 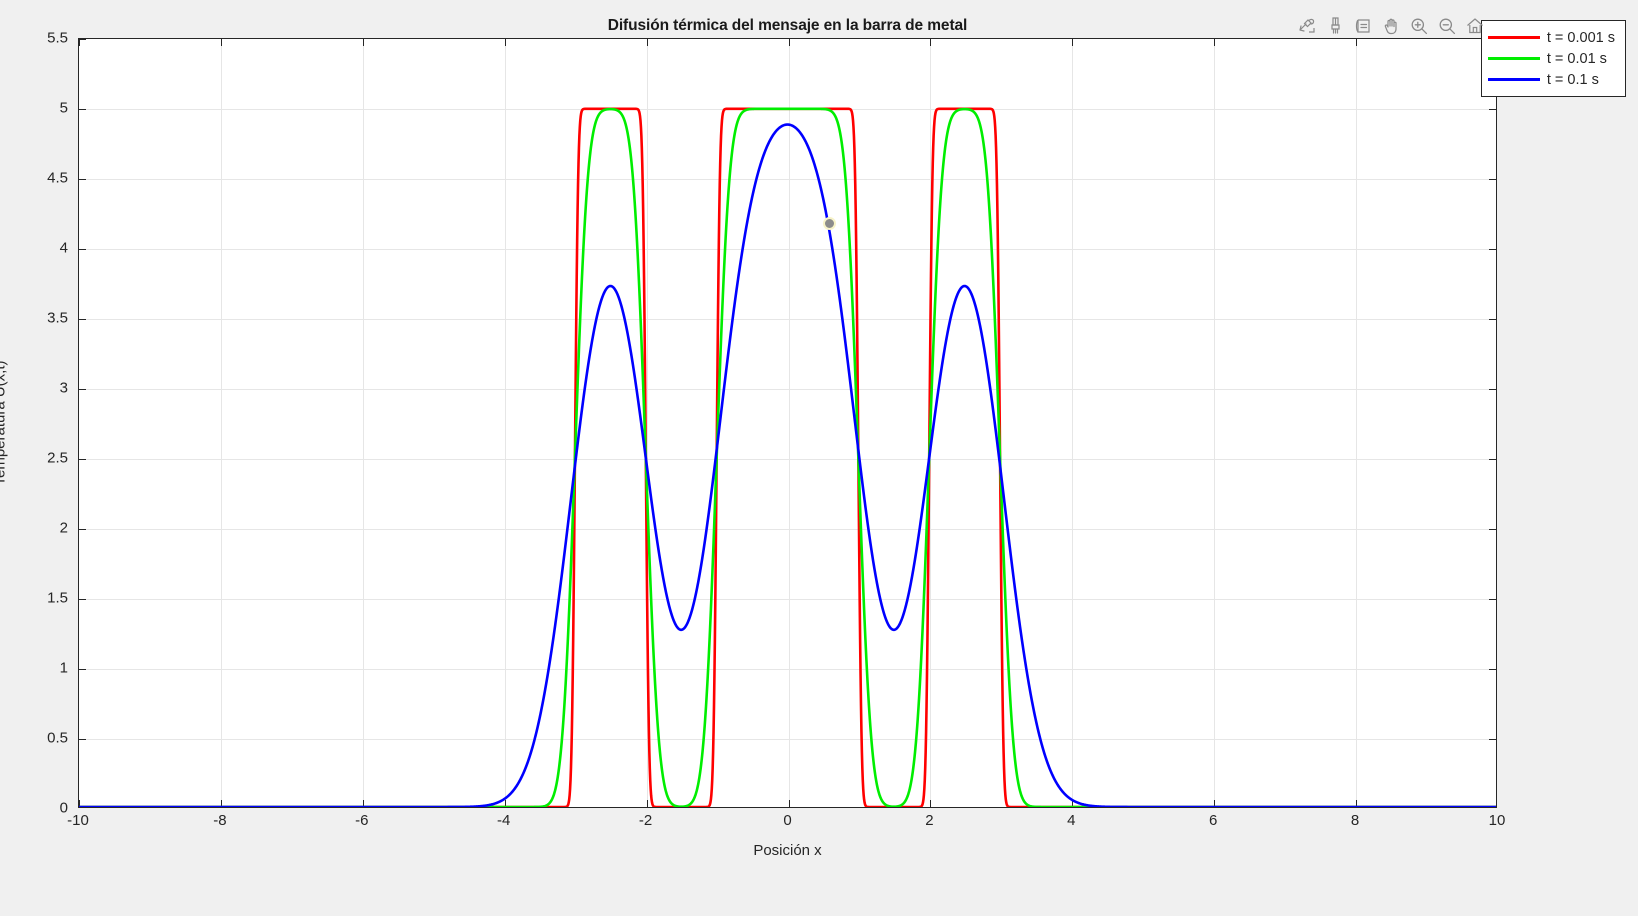 What do you see at coordinates (220, 820) in the screenshot?
I see `x-tick-label: -8` at bounding box center [220, 820].